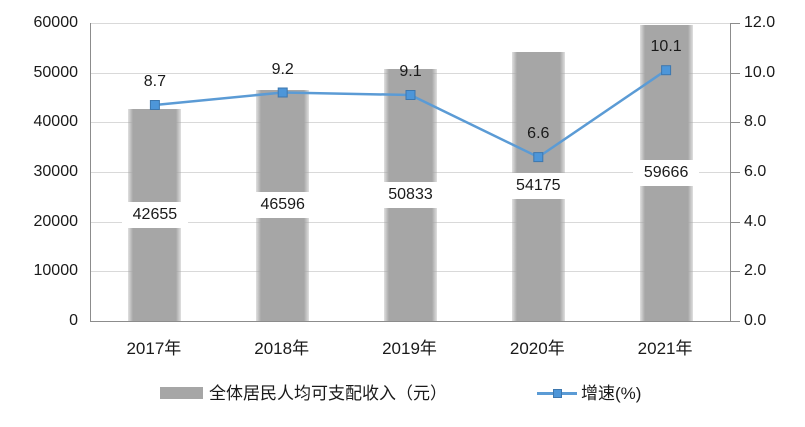 Image resolution: width=805 pixels, height=427 pixels. What do you see at coordinates (557, 393) in the screenshot?
I see `legend-line-marker-icon` at bounding box center [557, 393].